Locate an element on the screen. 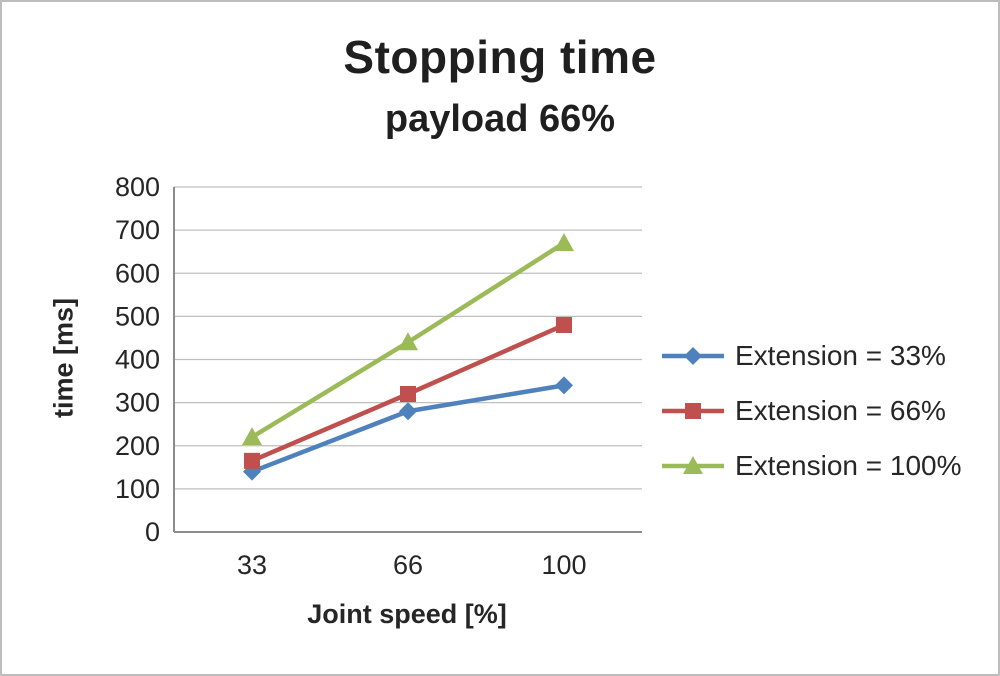 The width and height of the screenshot is (1000, 676). y-tick-label: 200 is located at coordinates (137, 446).